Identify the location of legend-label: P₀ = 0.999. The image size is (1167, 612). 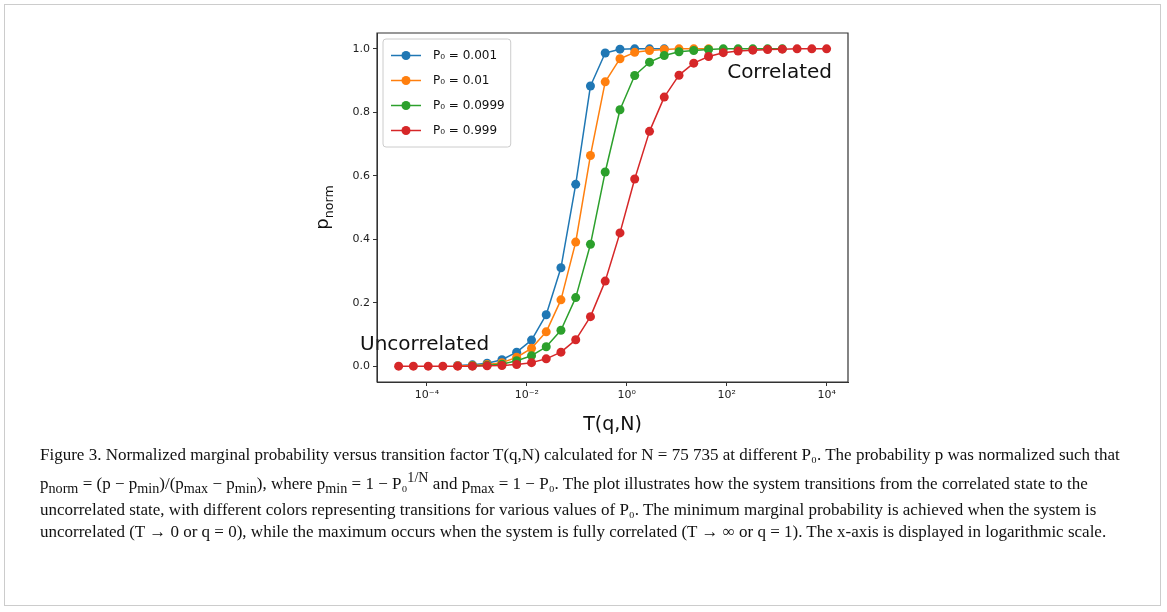
(465, 129).